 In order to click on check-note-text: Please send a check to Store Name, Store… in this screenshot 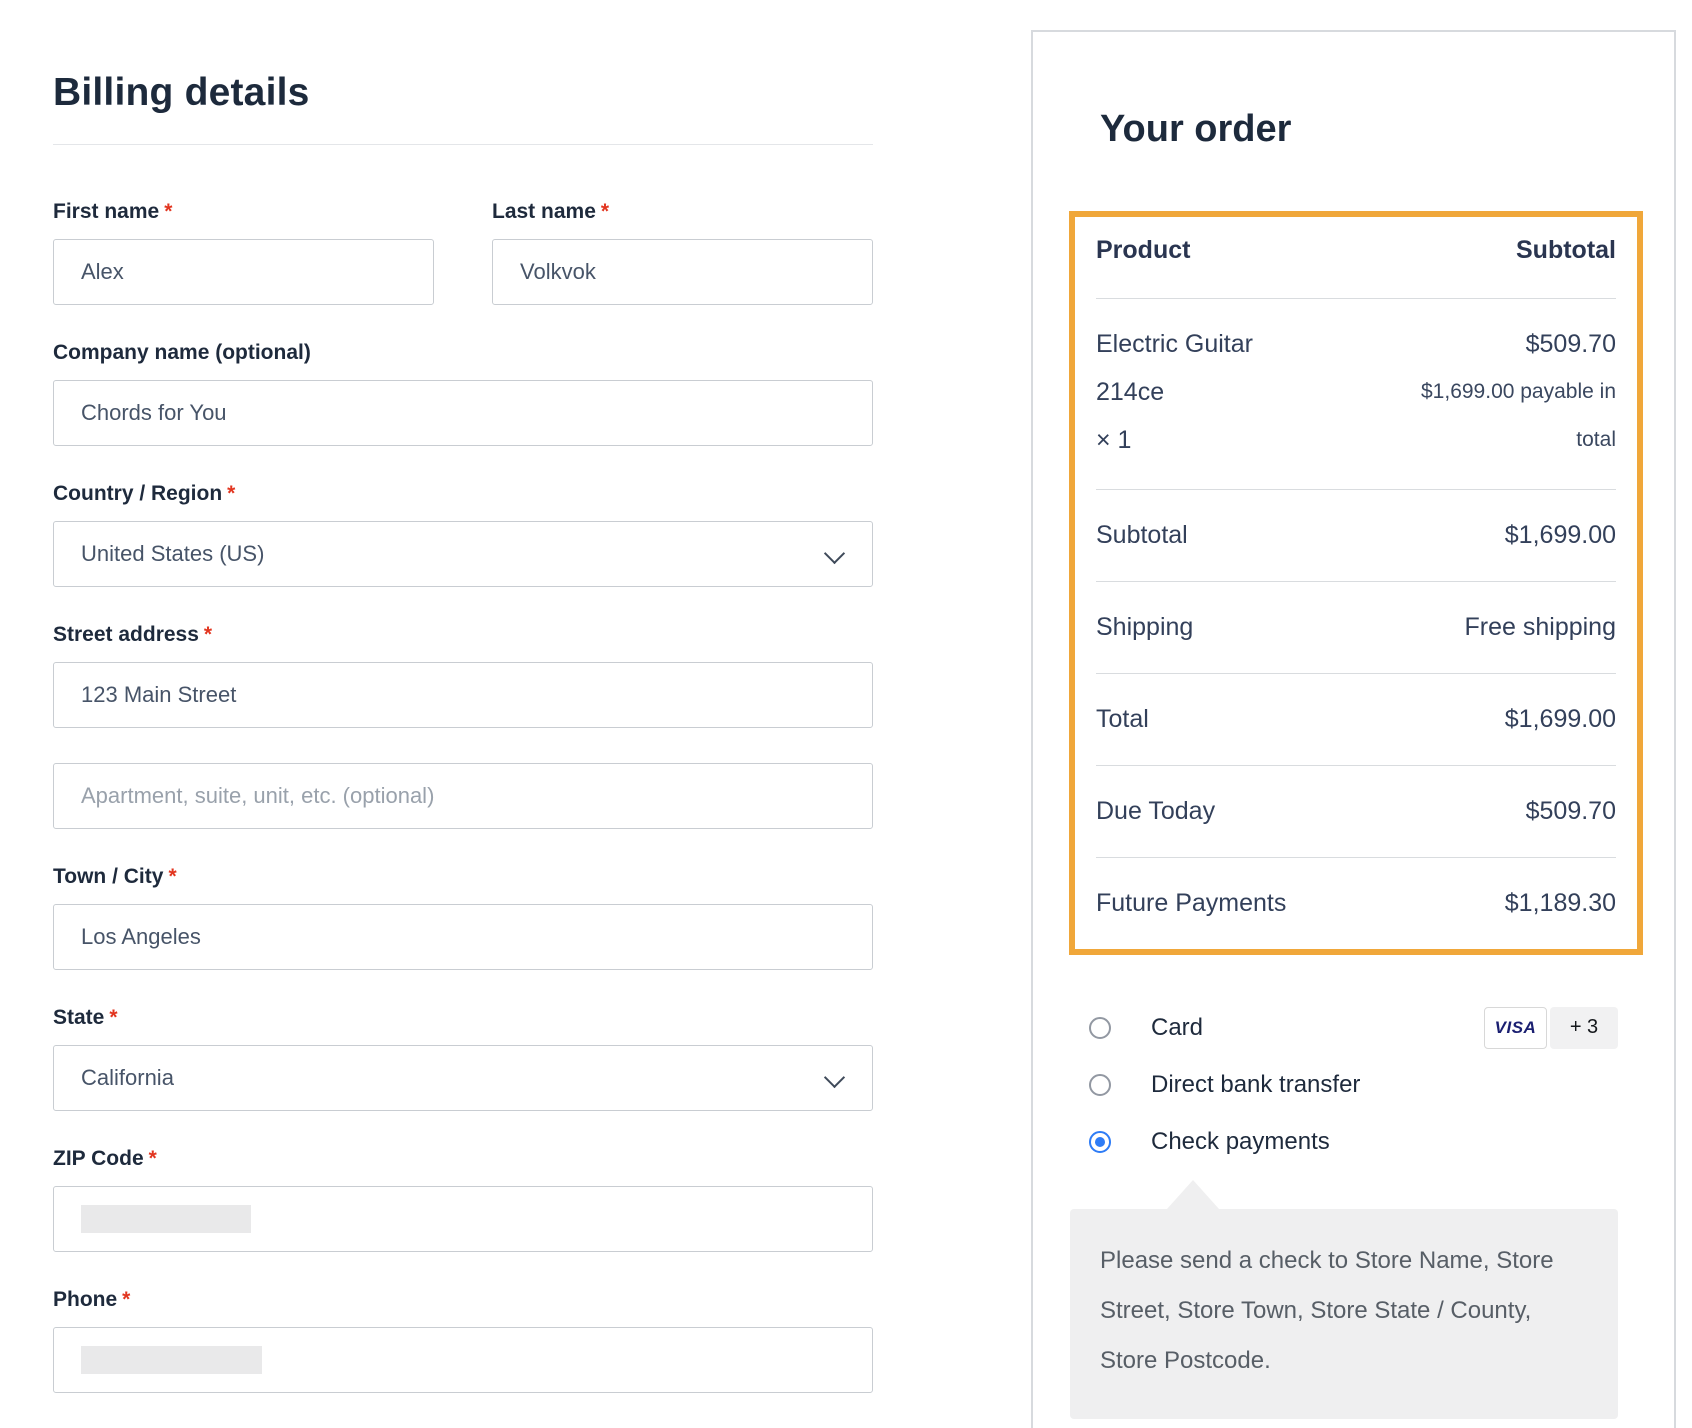, I will do `click(1327, 1310)`.